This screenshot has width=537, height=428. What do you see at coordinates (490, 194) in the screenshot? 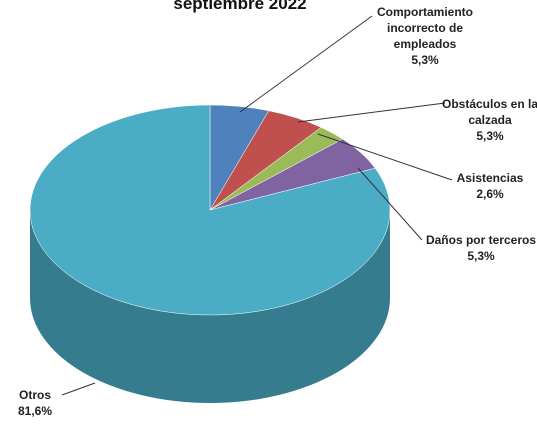
I see `value-label: 2,6%` at bounding box center [490, 194].